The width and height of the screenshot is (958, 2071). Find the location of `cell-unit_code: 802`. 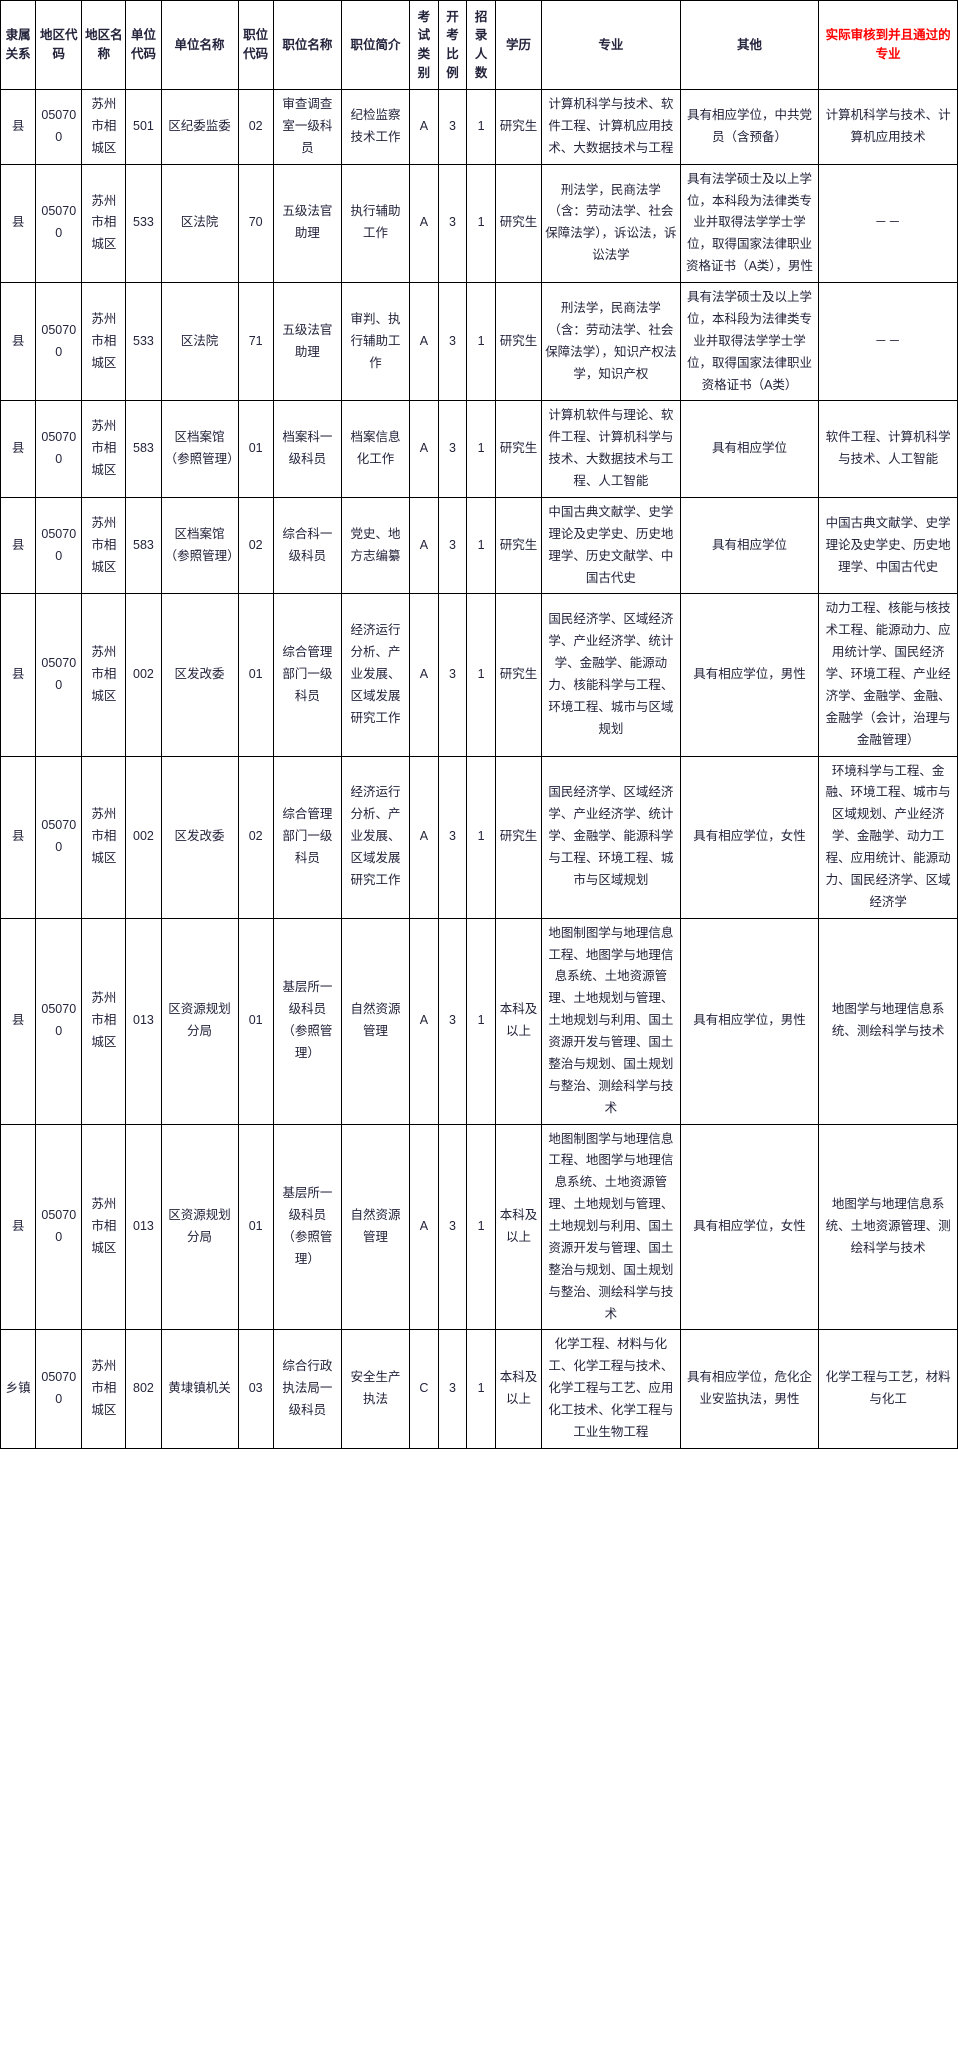

cell-unit_code: 802 is located at coordinates (143, 1389).